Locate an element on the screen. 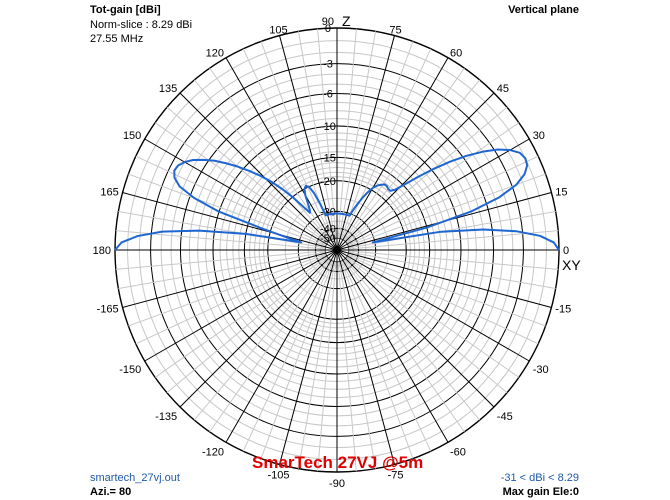 This screenshot has width=670, height=500. xy-axis-label: XY is located at coordinates (571, 265).